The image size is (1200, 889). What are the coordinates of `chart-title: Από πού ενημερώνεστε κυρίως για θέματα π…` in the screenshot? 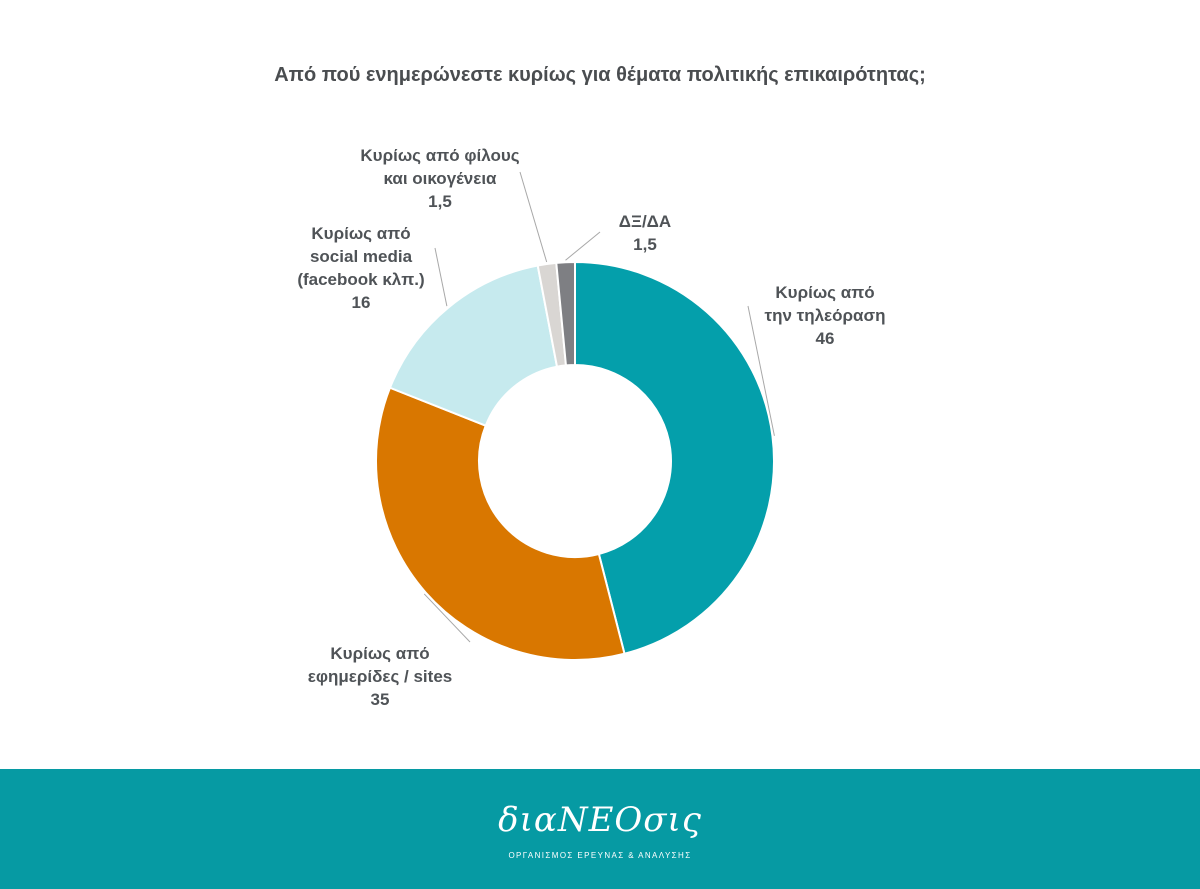 It's located at (600, 75).